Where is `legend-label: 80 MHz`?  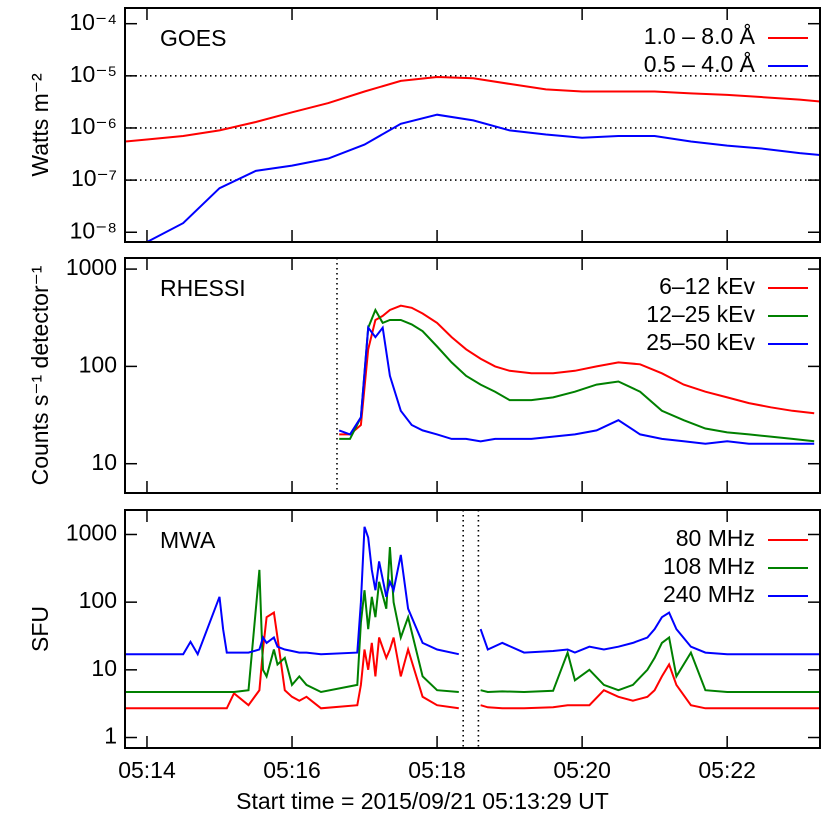
legend-label: 80 MHz is located at coordinates (715, 538).